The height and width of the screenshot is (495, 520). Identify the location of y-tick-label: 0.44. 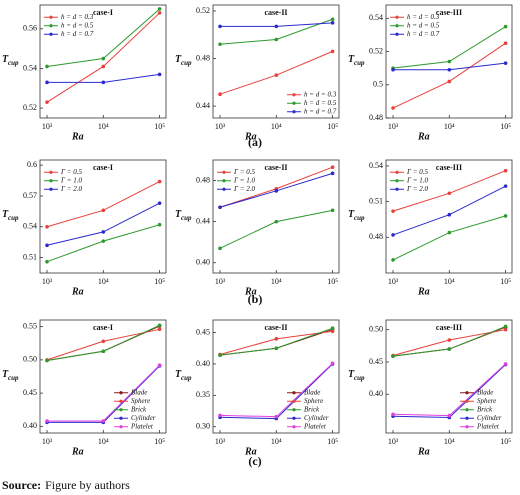
(203, 220).